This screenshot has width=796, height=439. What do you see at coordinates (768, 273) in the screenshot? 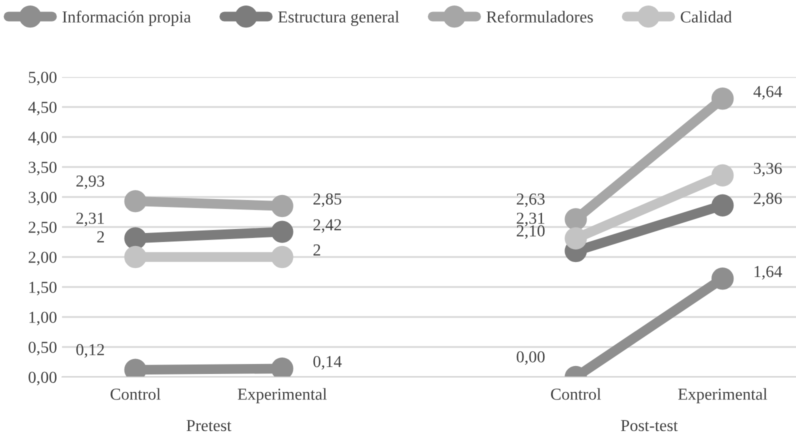
I see `data-label: 1,64` at bounding box center [768, 273].